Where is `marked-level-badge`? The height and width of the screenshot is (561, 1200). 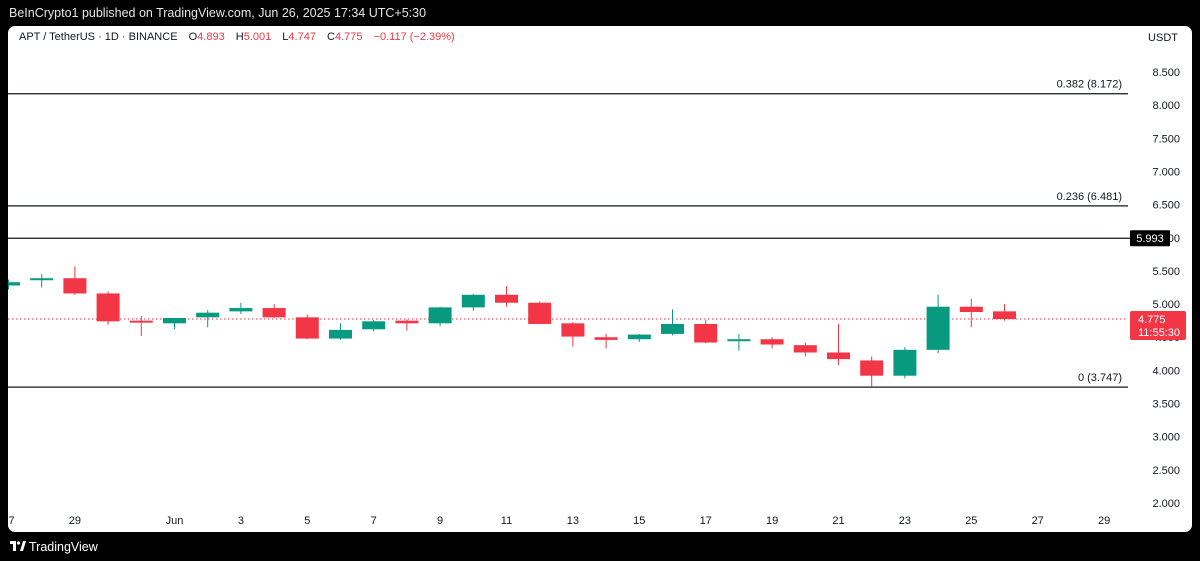
marked-level-badge is located at coordinates (1150, 238).